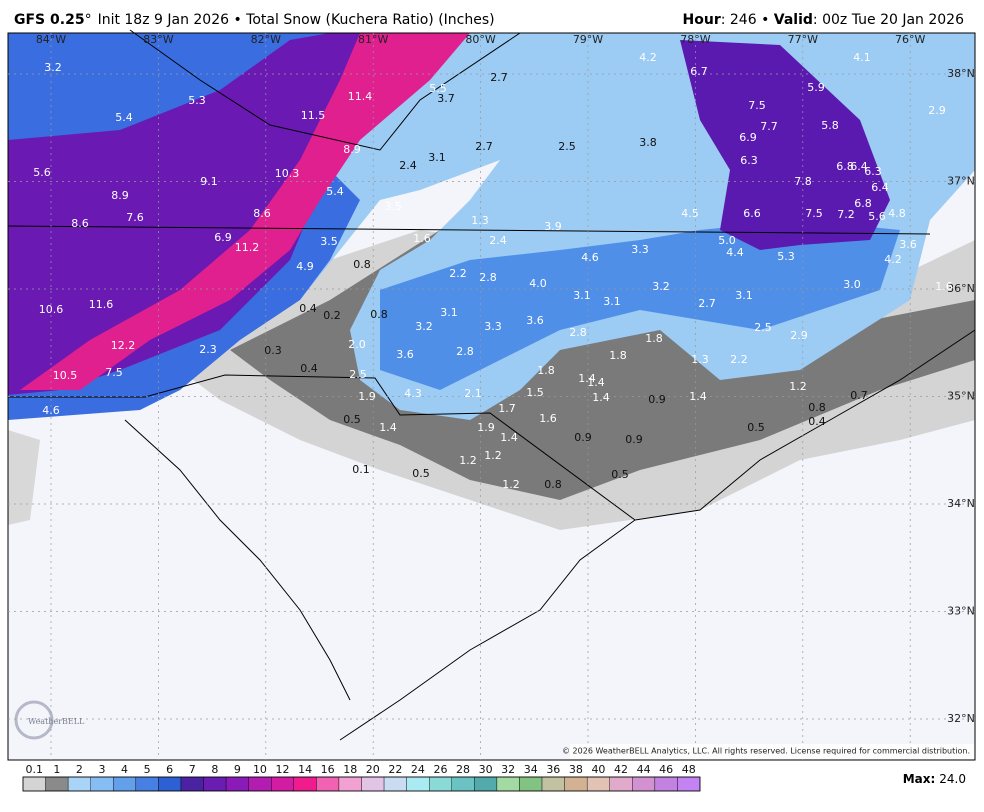 The height and width of the screenshot is (812, 984). I want to click on snow-total-label: 1.5, so click(535, 392).